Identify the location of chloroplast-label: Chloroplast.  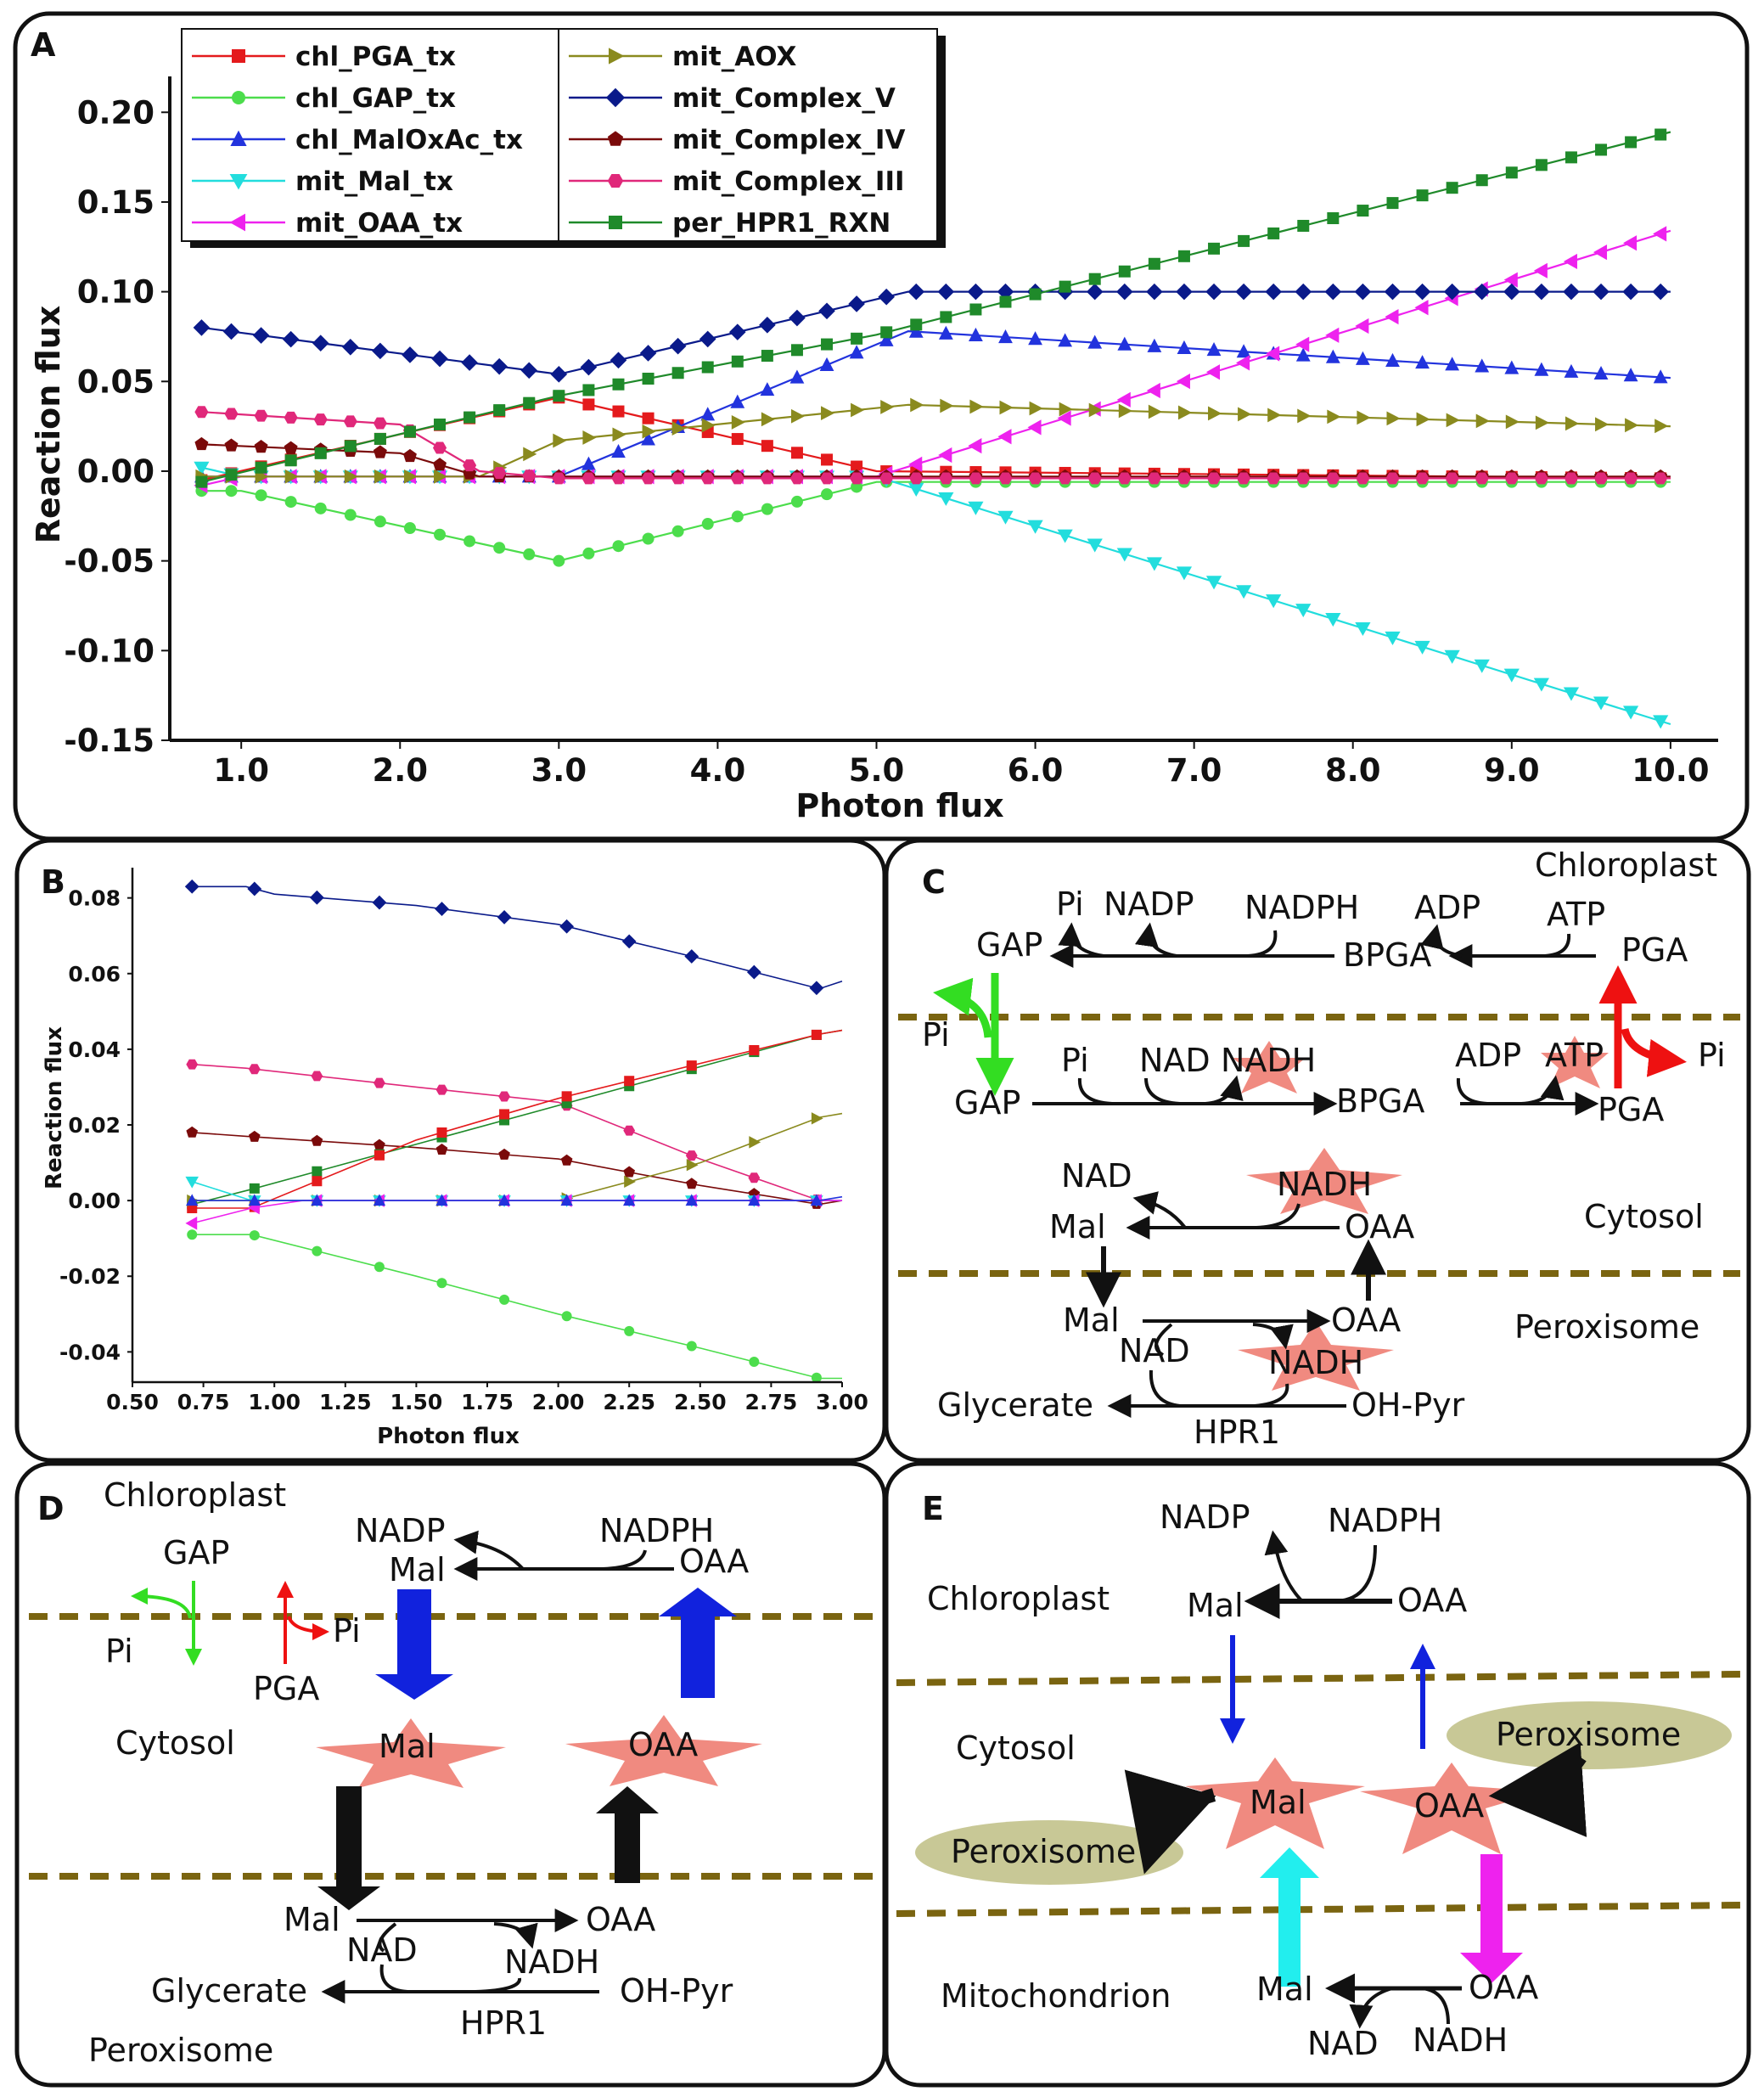
(1626, 865).